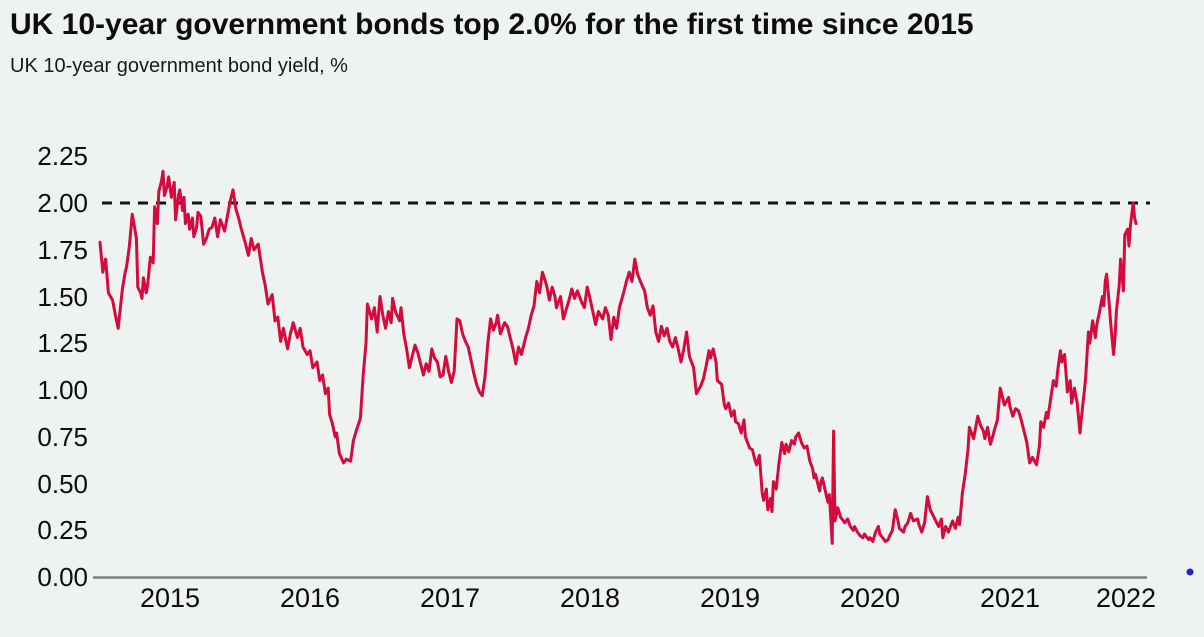 The height and width of the screenshot is (637, 1204). Describe the element at coordinates (310, 598) in the screenshot. I see `x-axis-label: 2016` at that location.